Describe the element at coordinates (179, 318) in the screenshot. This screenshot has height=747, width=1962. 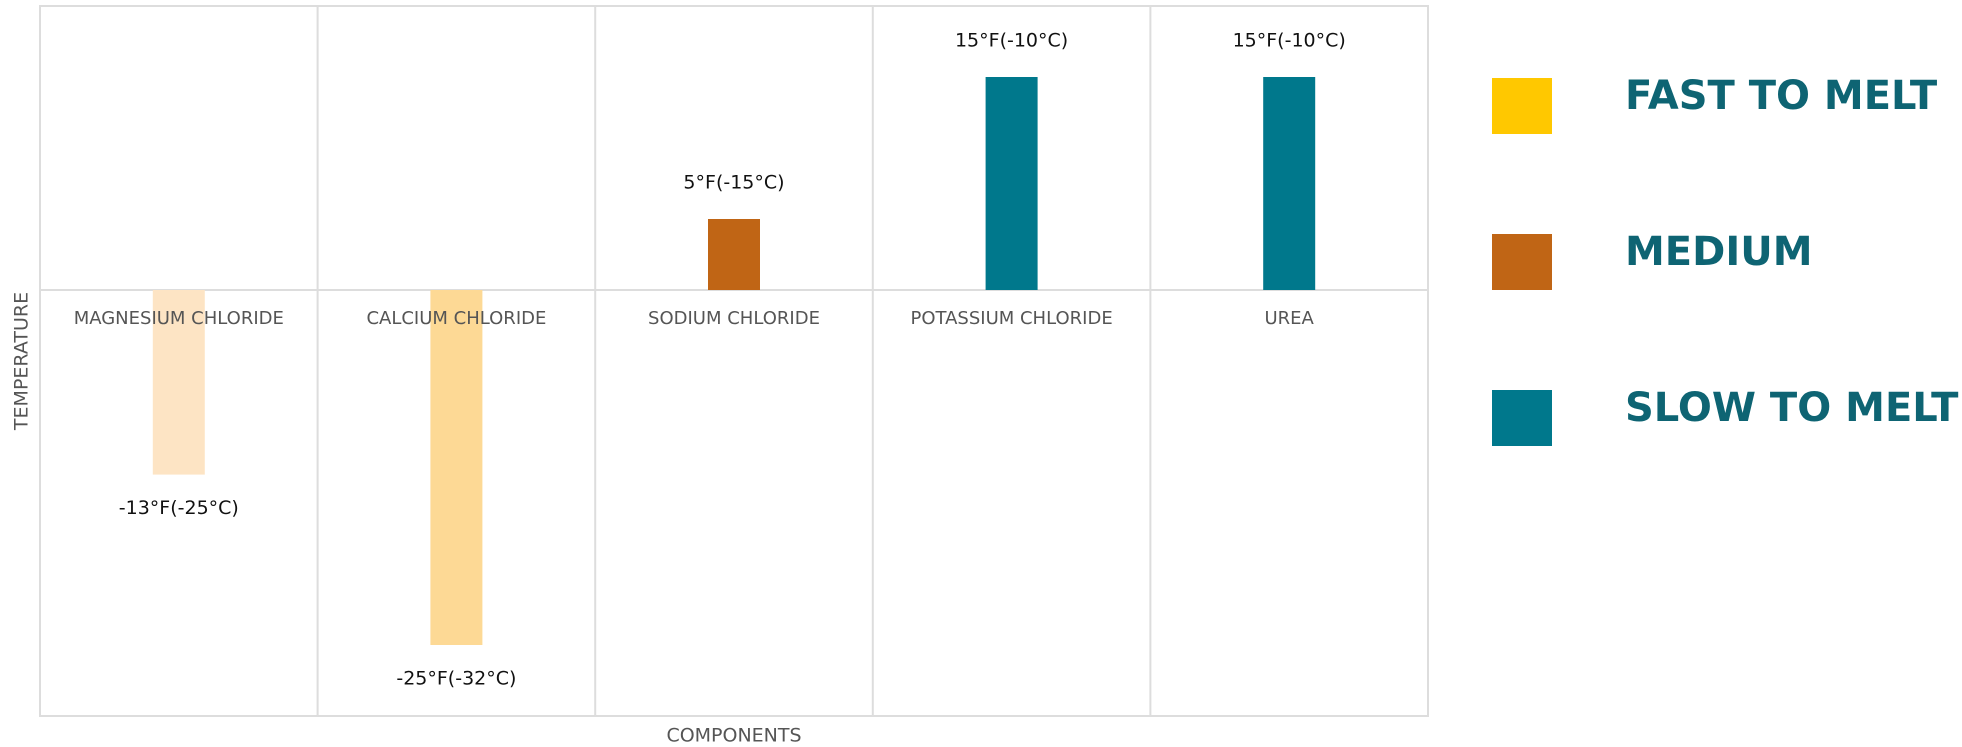
I see `category-label: MAGNESIUM CHLORIDE` at that location.